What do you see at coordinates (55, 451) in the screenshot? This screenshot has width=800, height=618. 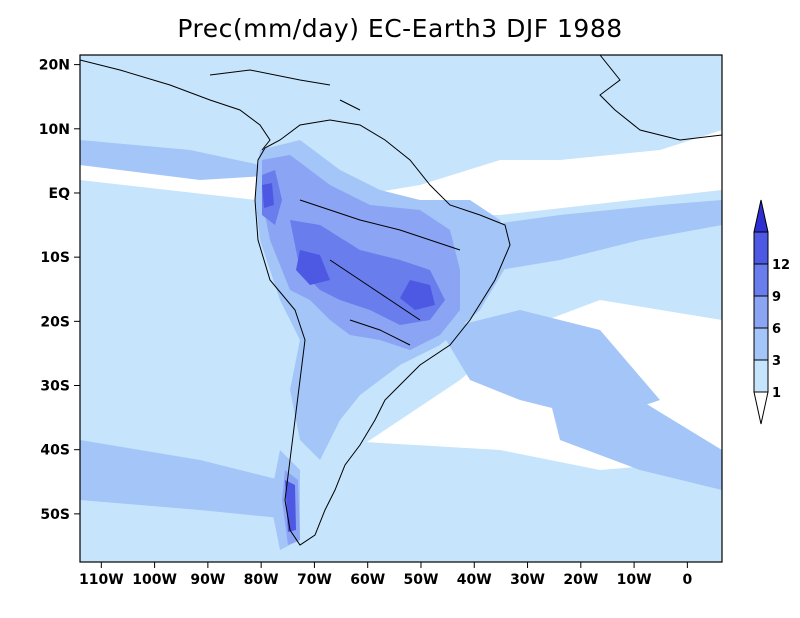 I see `y-tick-label: 40S` at bounding box center [55, 451].